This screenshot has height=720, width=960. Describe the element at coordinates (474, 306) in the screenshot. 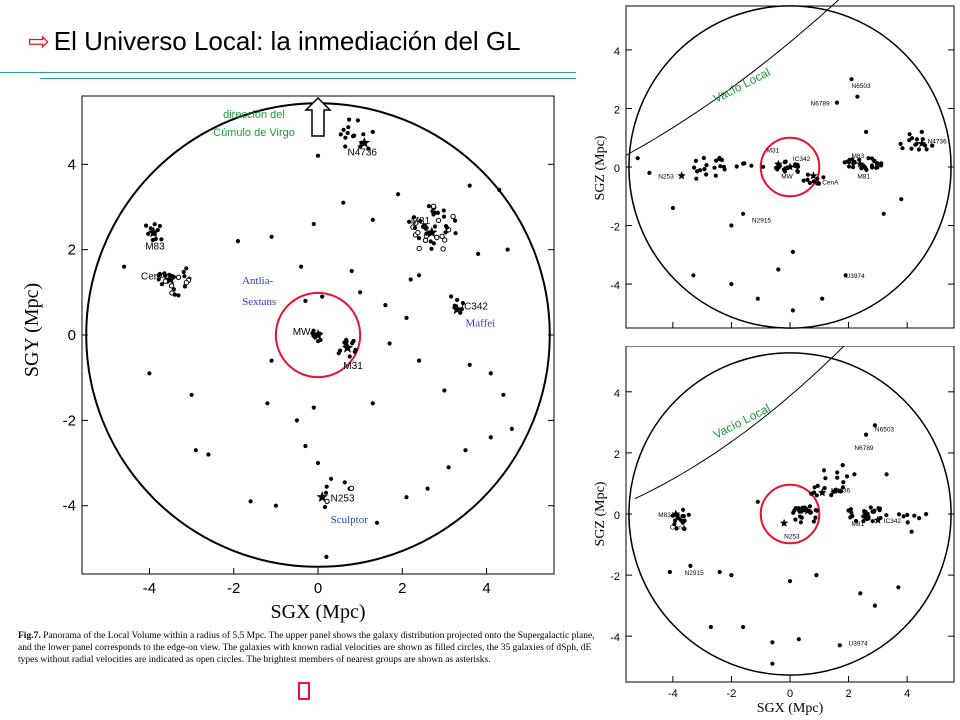

I see `main-group-label: IC342` at that location.